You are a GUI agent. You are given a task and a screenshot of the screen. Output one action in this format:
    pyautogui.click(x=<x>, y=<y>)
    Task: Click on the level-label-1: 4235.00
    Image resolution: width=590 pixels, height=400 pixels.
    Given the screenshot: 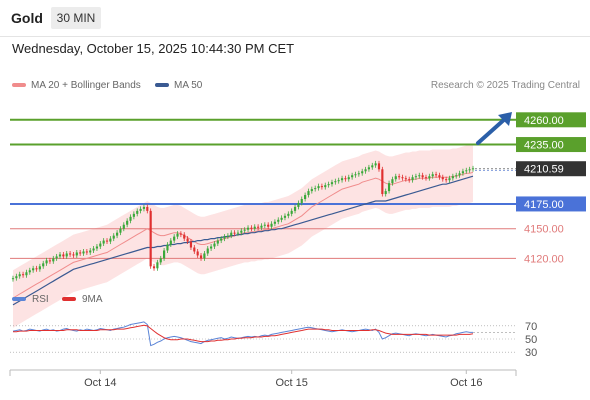 What is the action you would take?
    pyautogui.click(x=544, y=146)
    